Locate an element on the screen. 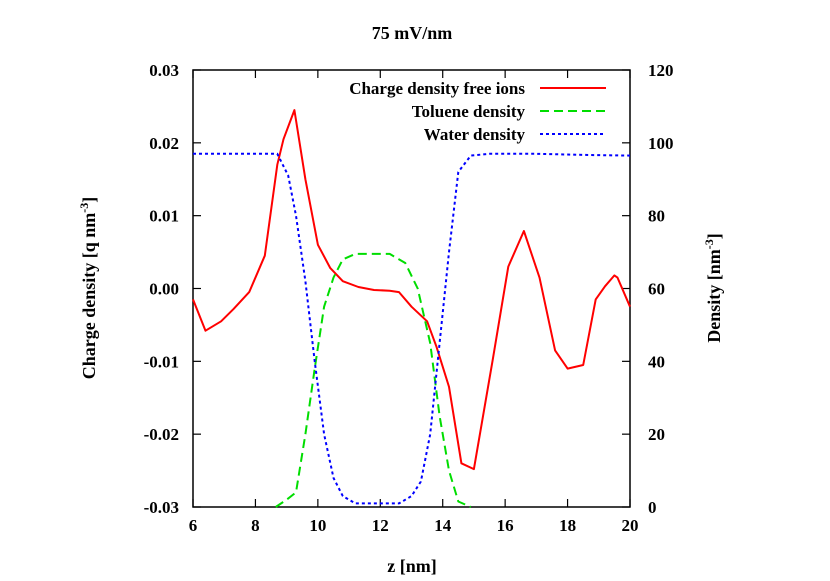 Image resolution: width=830 pixels, height=581 pixels. y-axis-ticks: -0.03 -0.02 -0.01 0.00 0.01 0.02 0.03 is located at coordinates (172, 289).